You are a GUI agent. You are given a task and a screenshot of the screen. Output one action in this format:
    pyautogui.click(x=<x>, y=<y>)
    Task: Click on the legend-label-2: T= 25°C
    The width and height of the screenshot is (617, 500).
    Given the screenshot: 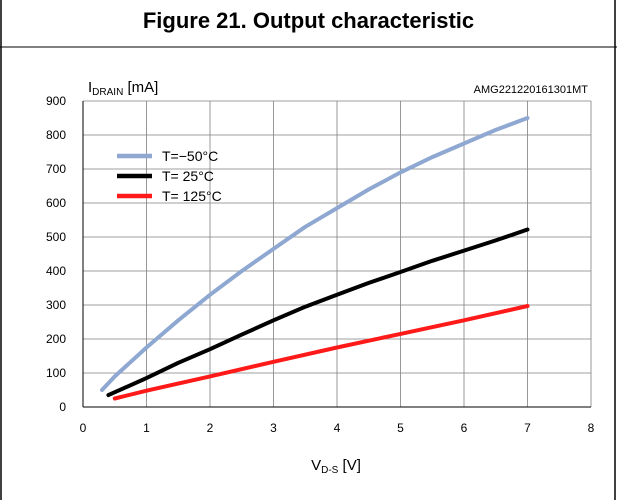 What is the action you would take?
    pyautogui.click(x=188, y=176)
    